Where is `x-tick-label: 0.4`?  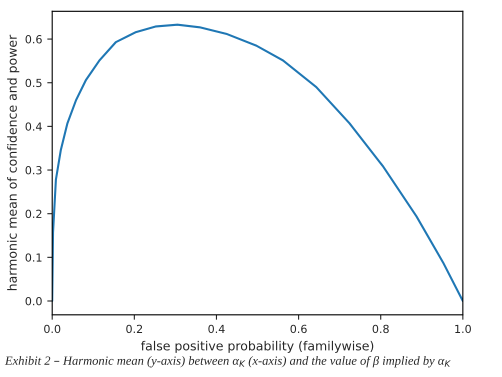 x-tick-label: 0.4 is located at coordinates (216, 329).